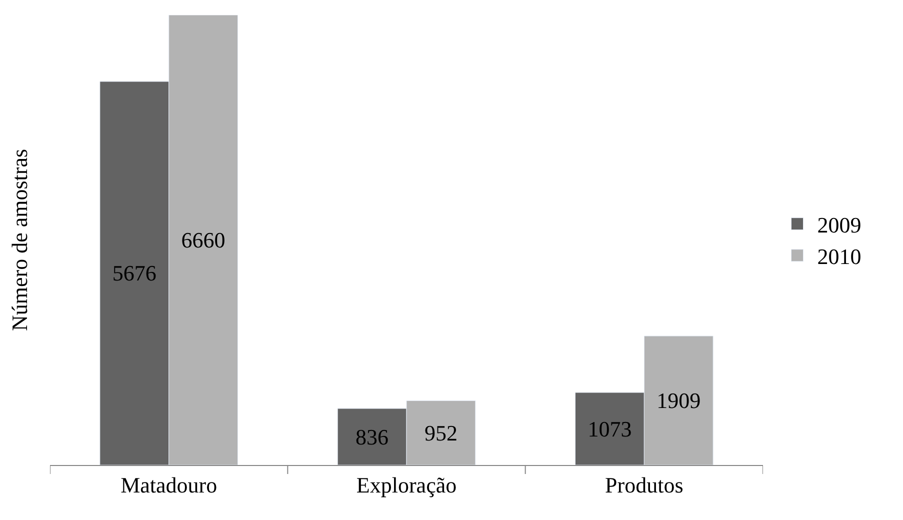 This screenshot has width=903, height=520. What do you see at coordinates (839, 225) in the screenshot?
I see `legend-label: 2009` at bounding box center [839, 225].